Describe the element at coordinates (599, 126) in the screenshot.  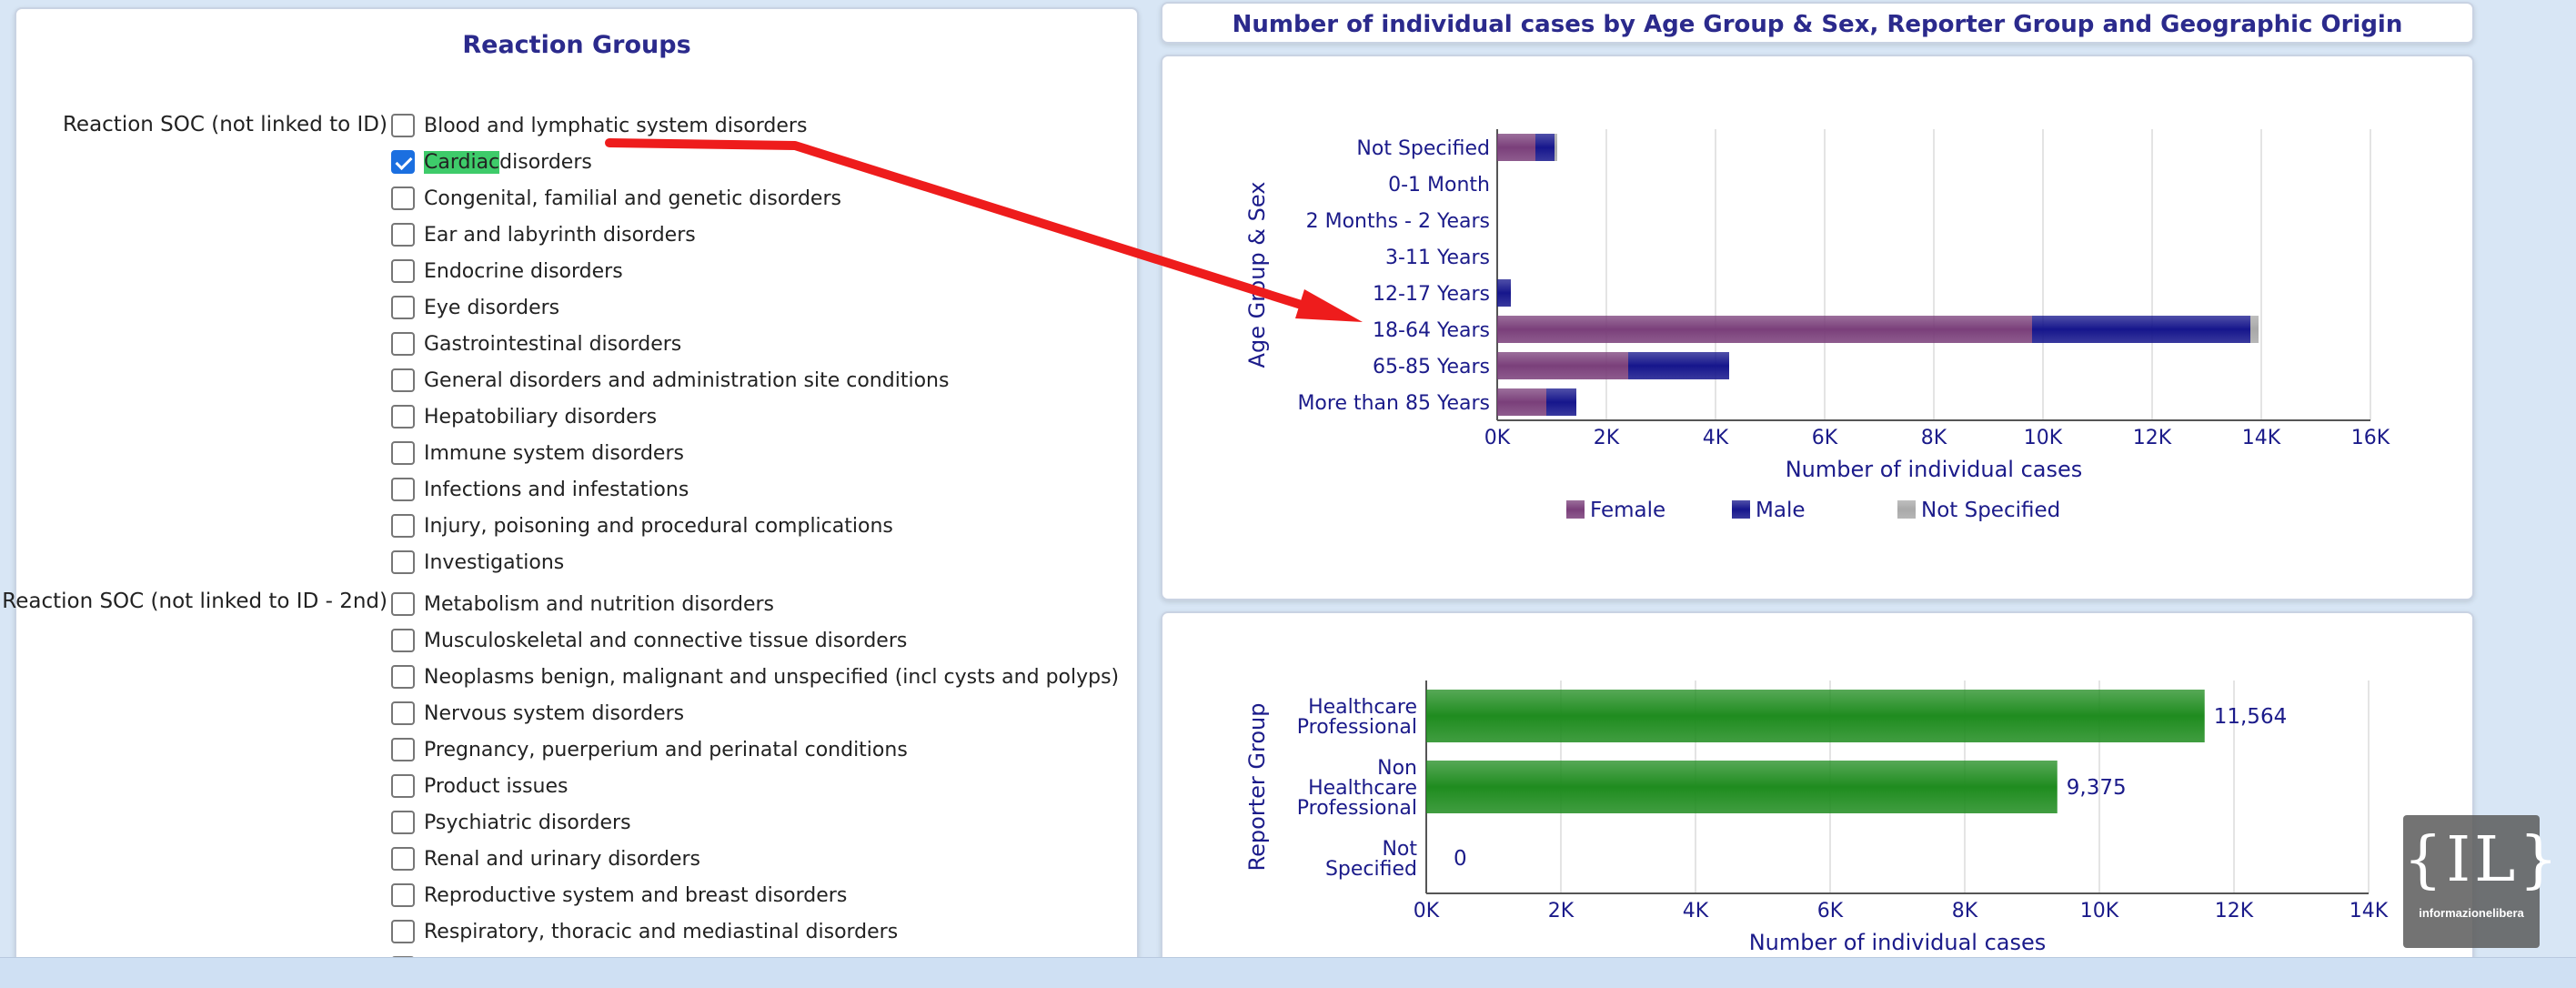
I see `reaction-checkbox-row: Blood and lymphatic system disorders` at that location.